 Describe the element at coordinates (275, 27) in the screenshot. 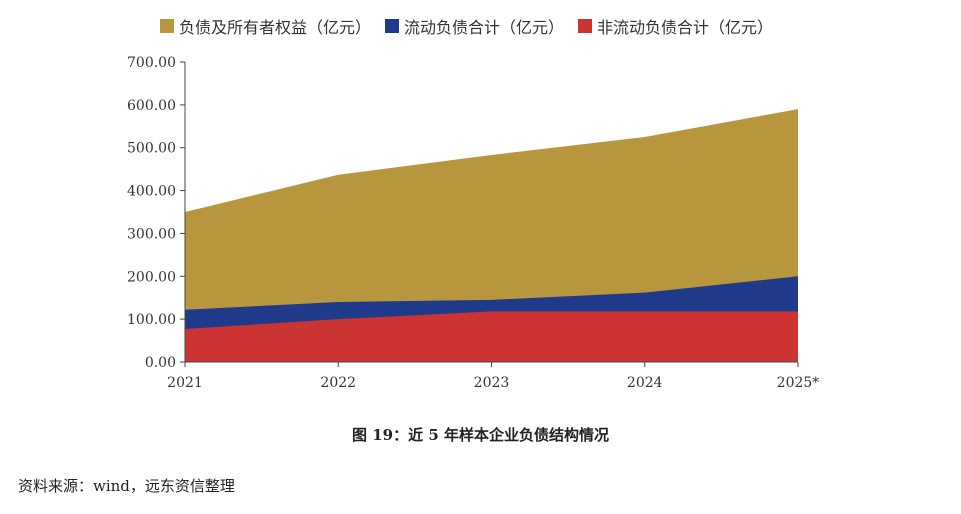

I see `legend-label-total: 负债及所有者权益（亿元）` at that location.